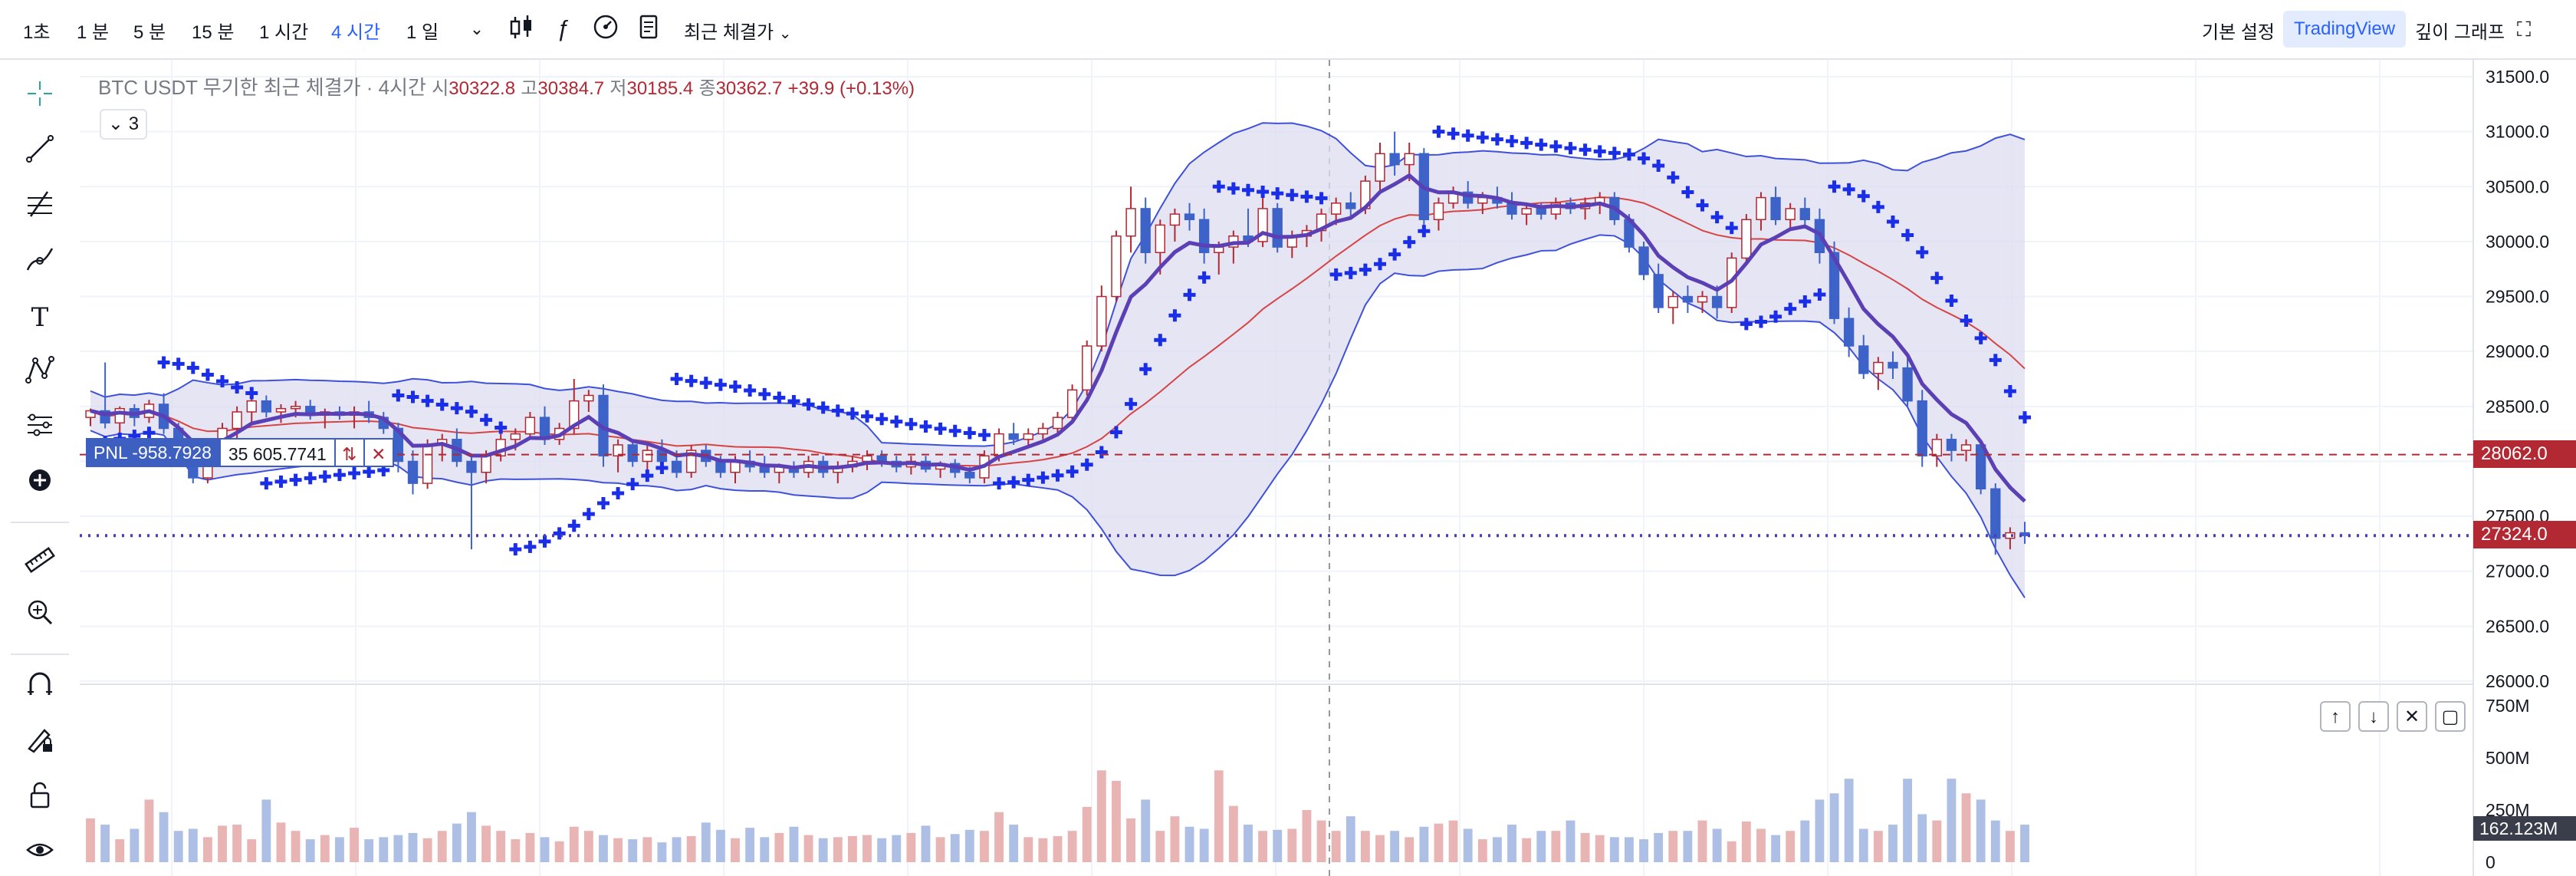 The height and width of the screenshot is (876, 2576). What do you see at coordinates (2238, 32) in the screenshot?
I see `view-basic-button: 기본 설정` at bounding box center [2238, 32].